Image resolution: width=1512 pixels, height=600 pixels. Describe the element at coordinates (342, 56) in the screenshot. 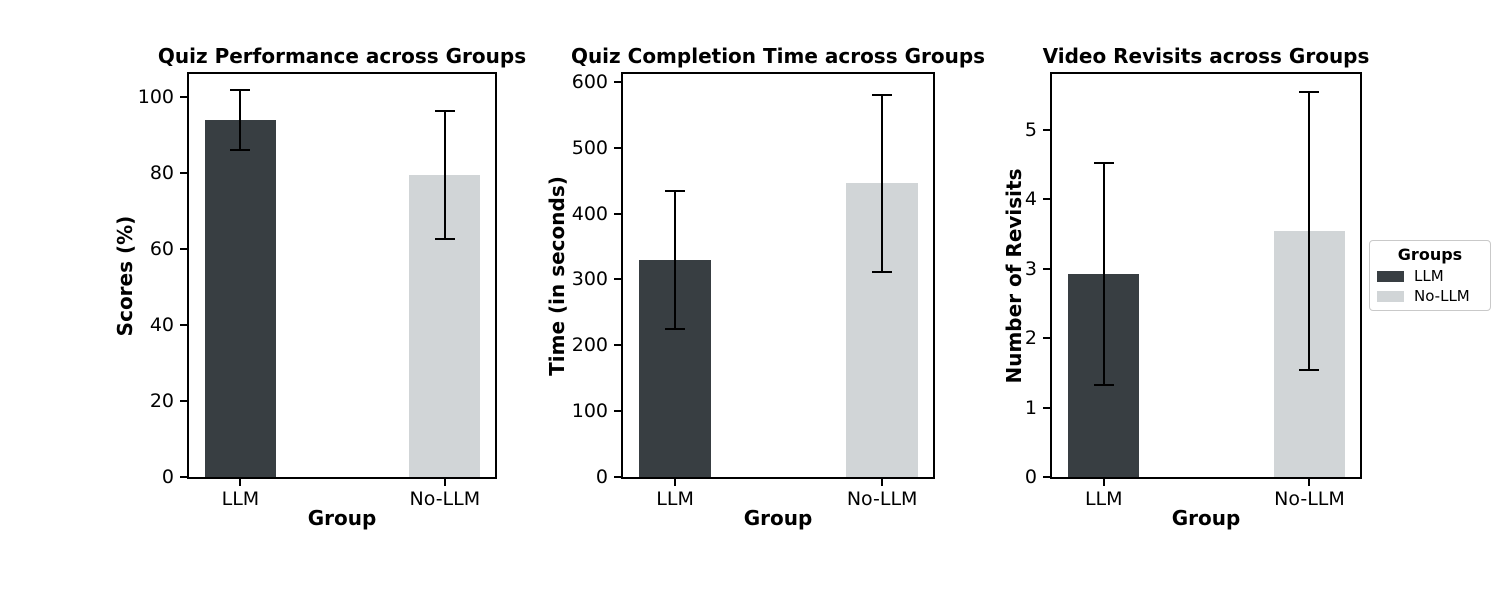

I see `chart-title: Quiz Performance across Groups` at that location.